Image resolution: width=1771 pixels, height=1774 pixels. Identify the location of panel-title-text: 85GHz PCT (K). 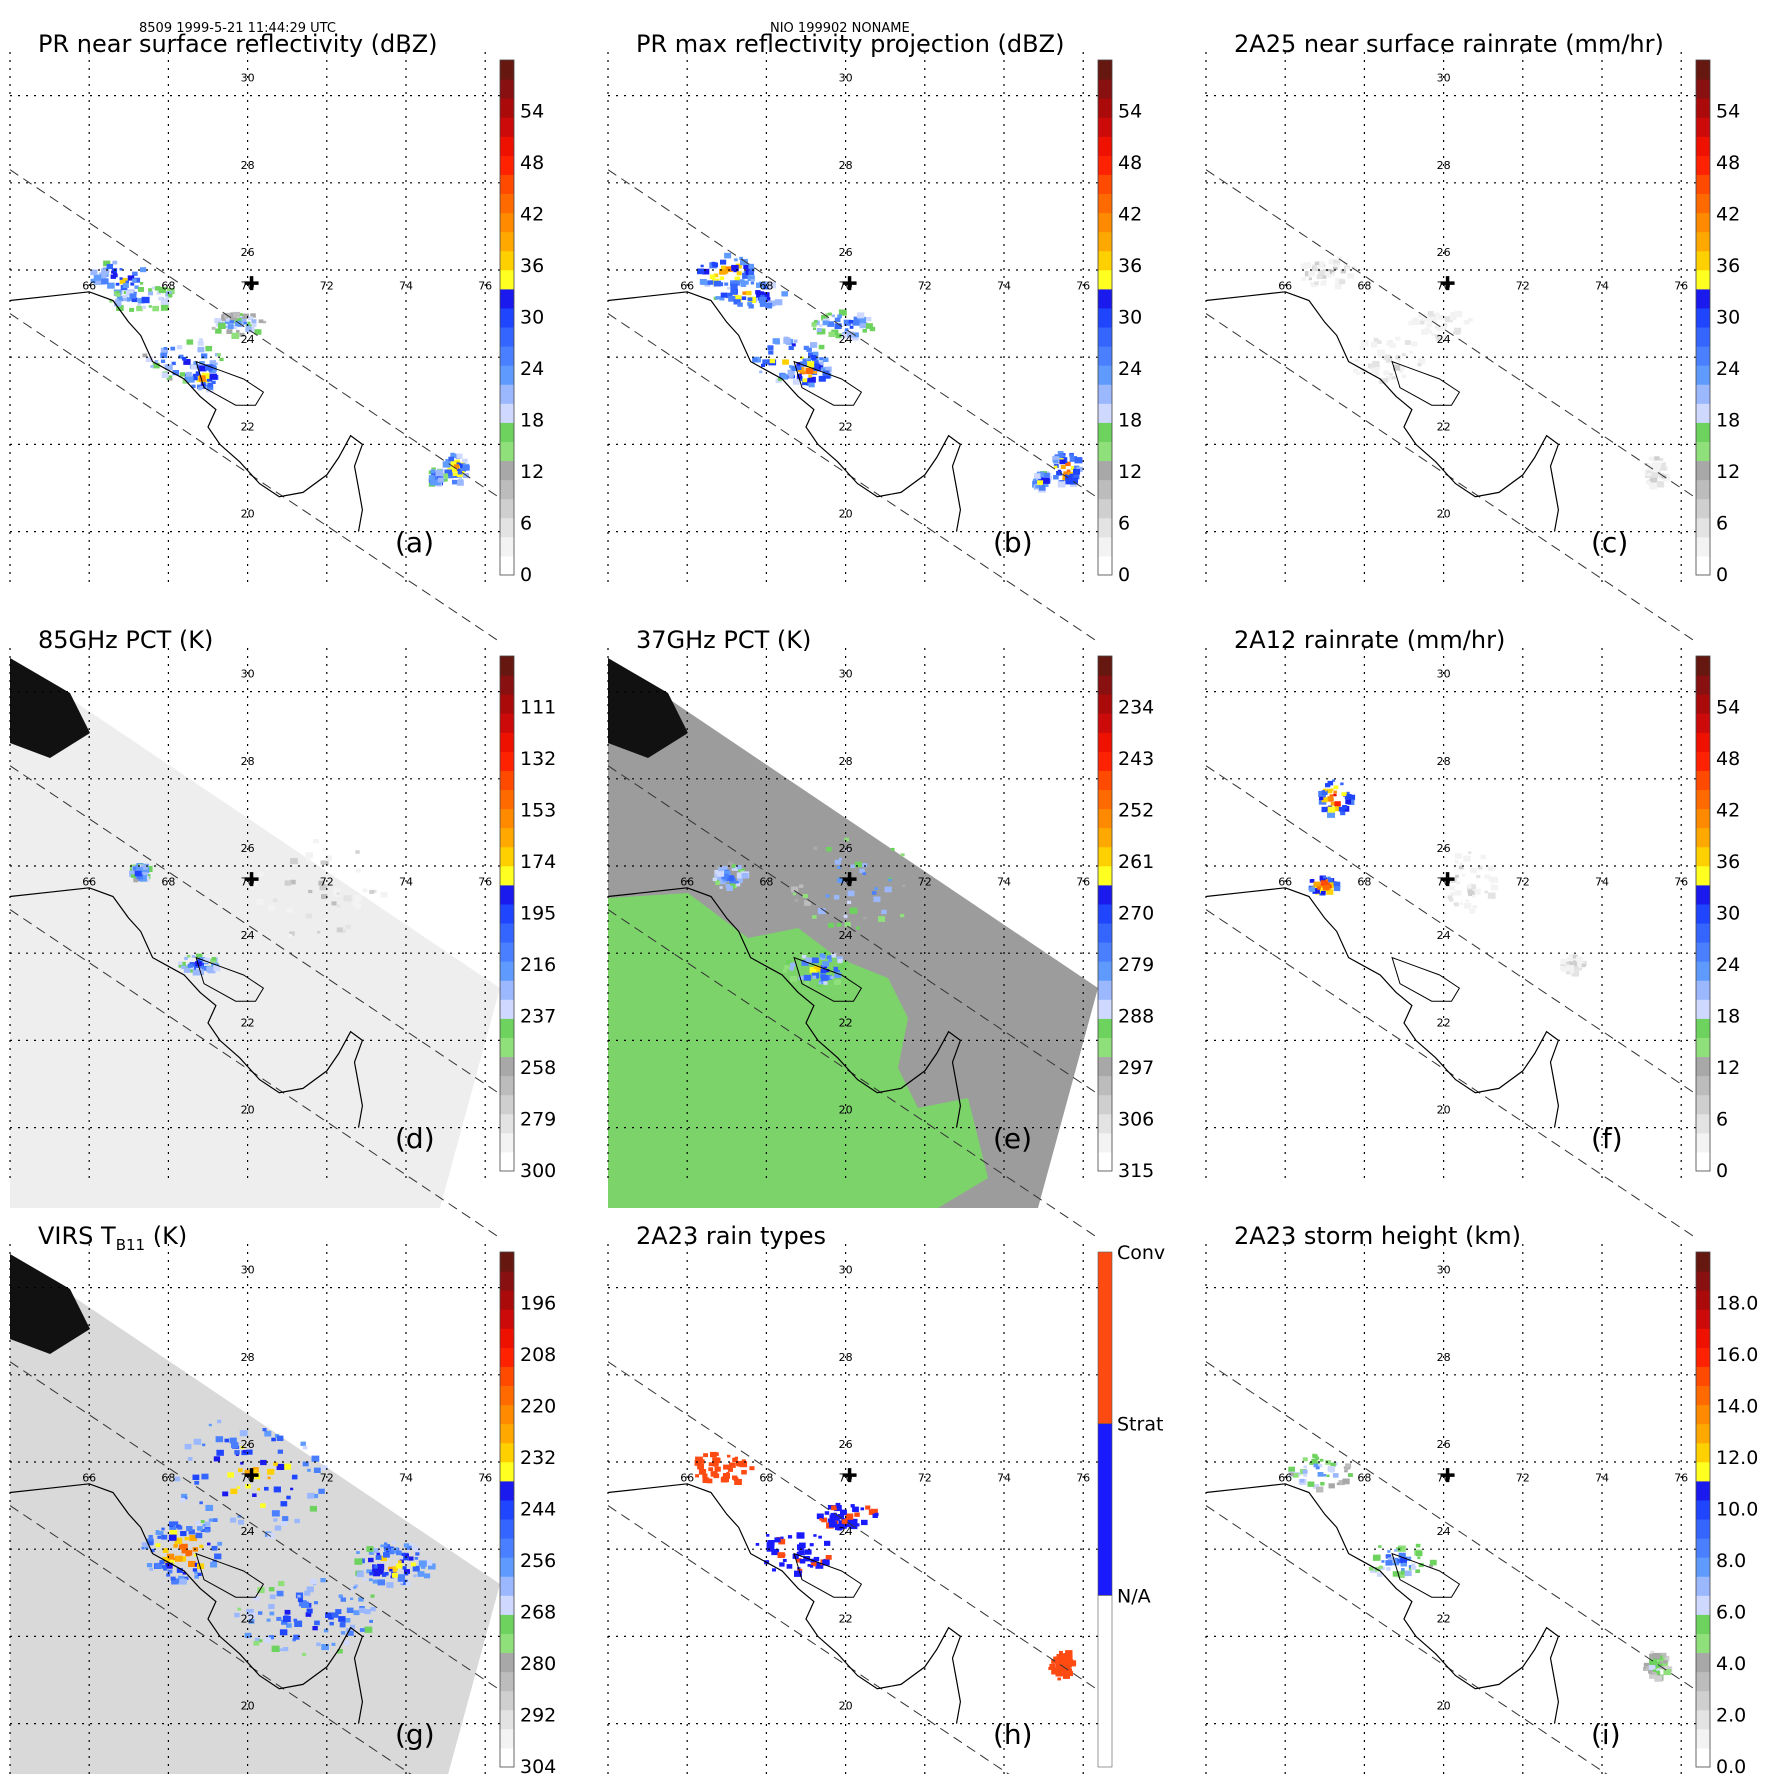
(126, 640).